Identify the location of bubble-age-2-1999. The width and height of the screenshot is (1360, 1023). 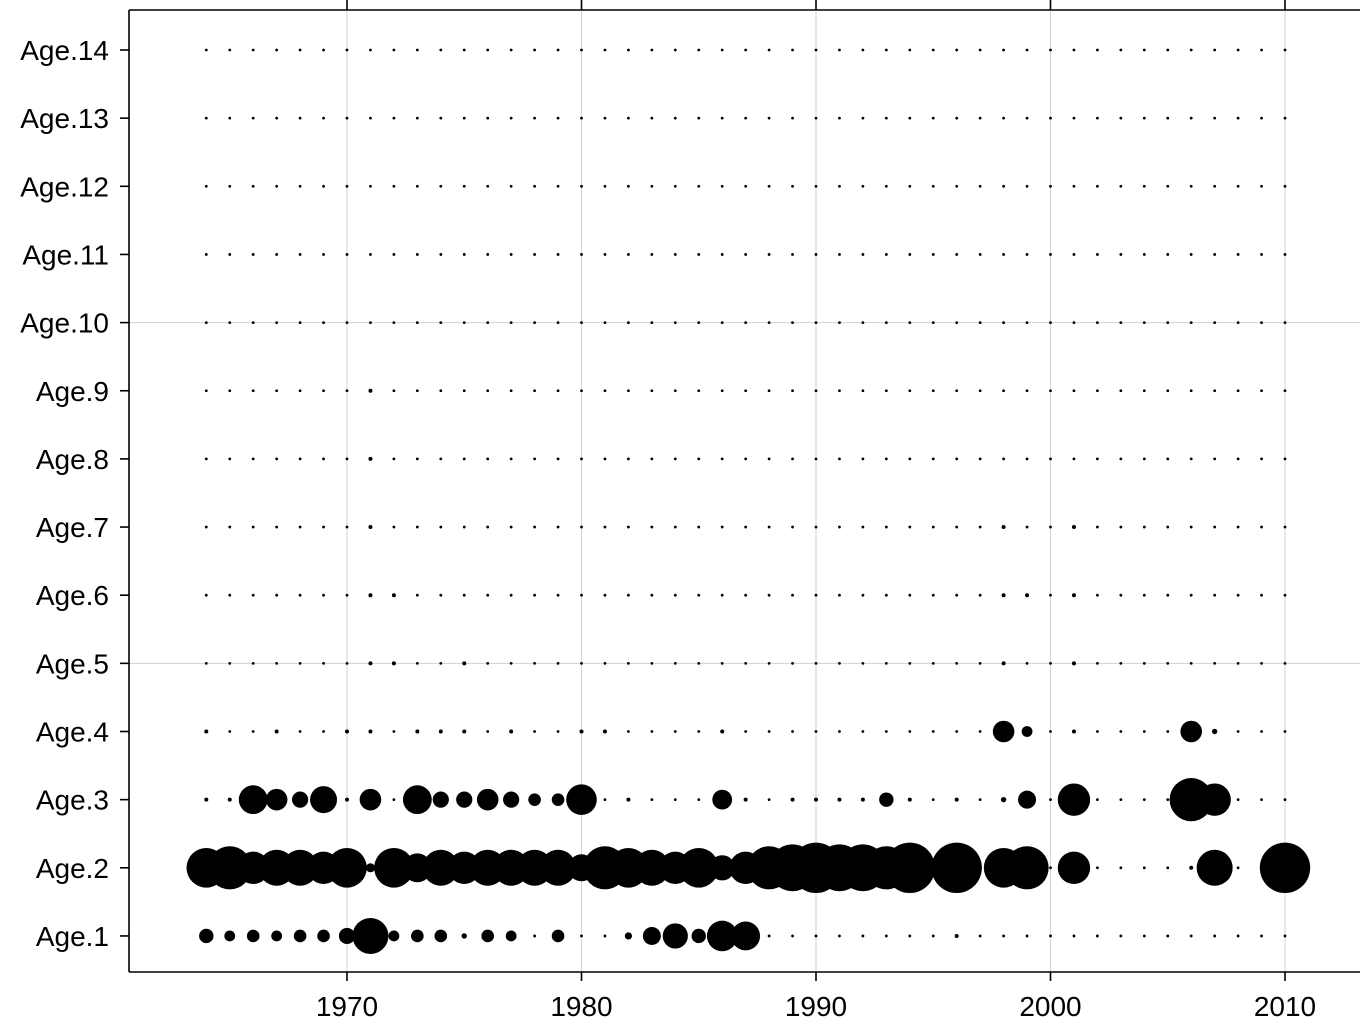
(1027, 868).